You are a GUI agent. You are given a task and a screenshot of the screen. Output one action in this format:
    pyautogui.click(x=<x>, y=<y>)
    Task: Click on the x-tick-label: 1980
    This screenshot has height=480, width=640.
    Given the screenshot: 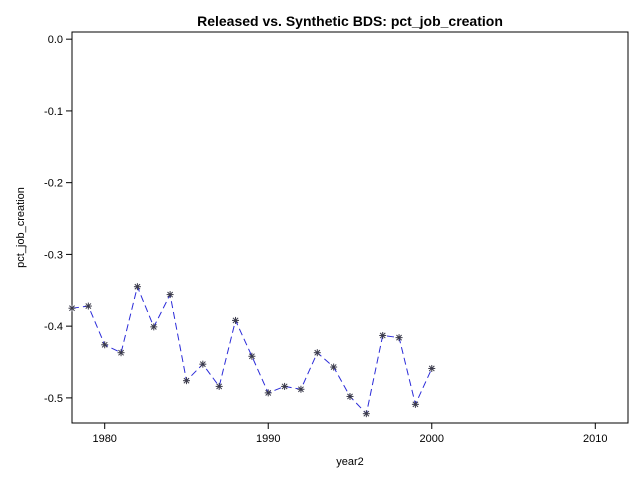 What is the action you would take?
    pyautogui.click(x=104, y=439)
    